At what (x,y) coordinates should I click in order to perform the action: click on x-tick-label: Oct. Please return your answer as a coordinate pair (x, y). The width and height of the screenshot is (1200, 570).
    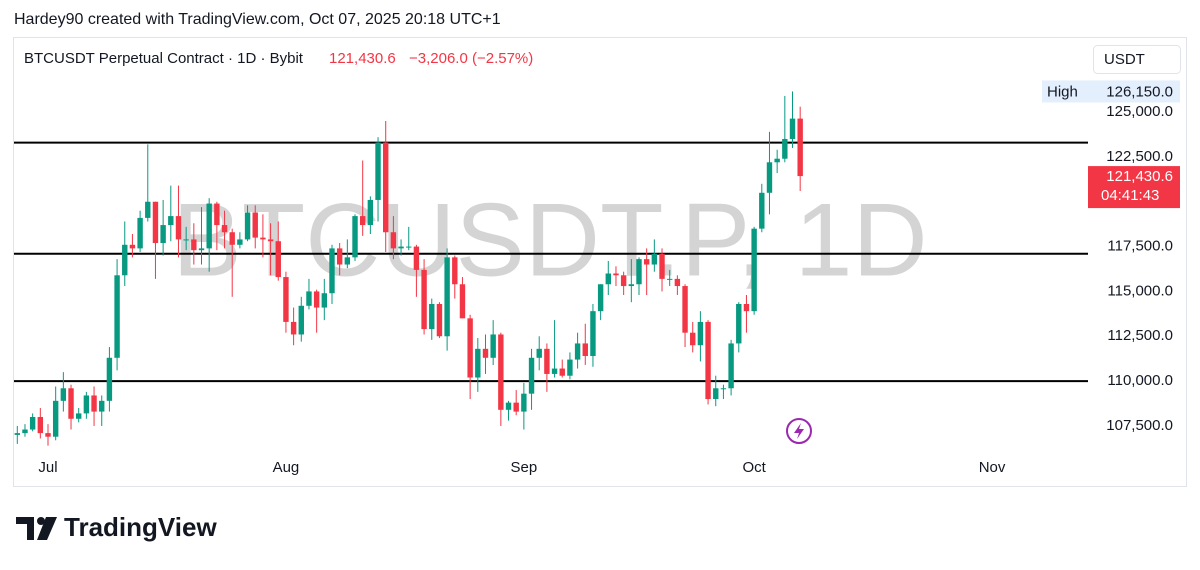
    Looking at the image, I should click on (754, 467).